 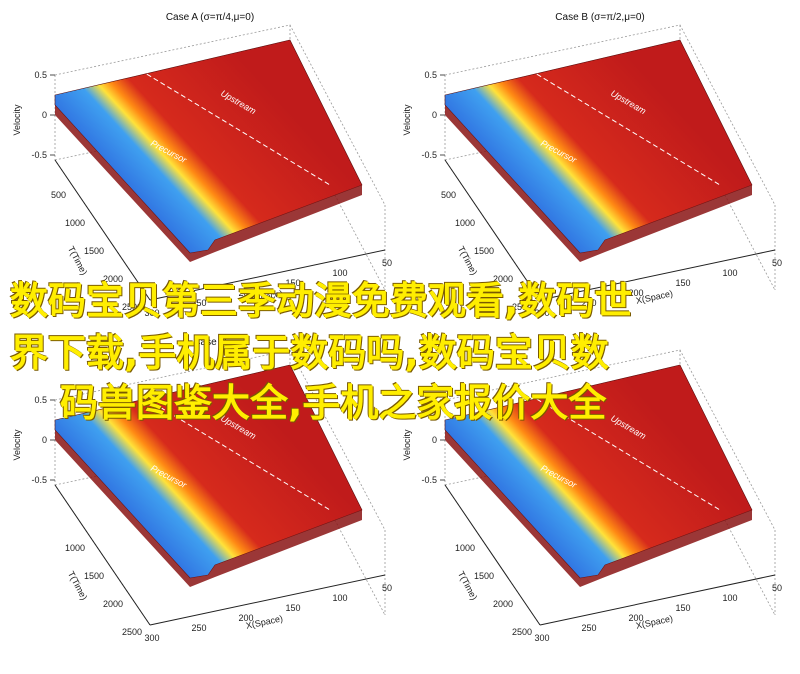 I want to click on panel-title: Case A (σ=π/4,μ=0), so click(x=210, y=17).